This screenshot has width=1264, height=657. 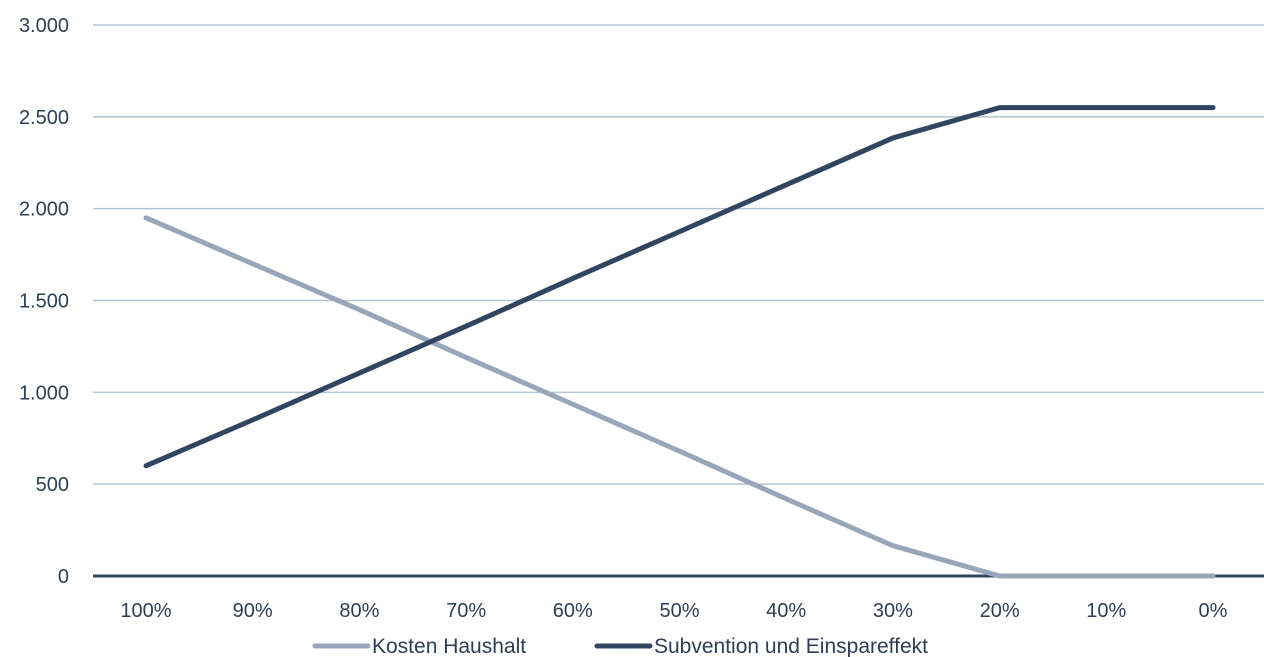 What do you see at coordinates (1213, 611) in the screenshot?
I see `x-tick-label: 0%` at bounding box center [1213, 611].